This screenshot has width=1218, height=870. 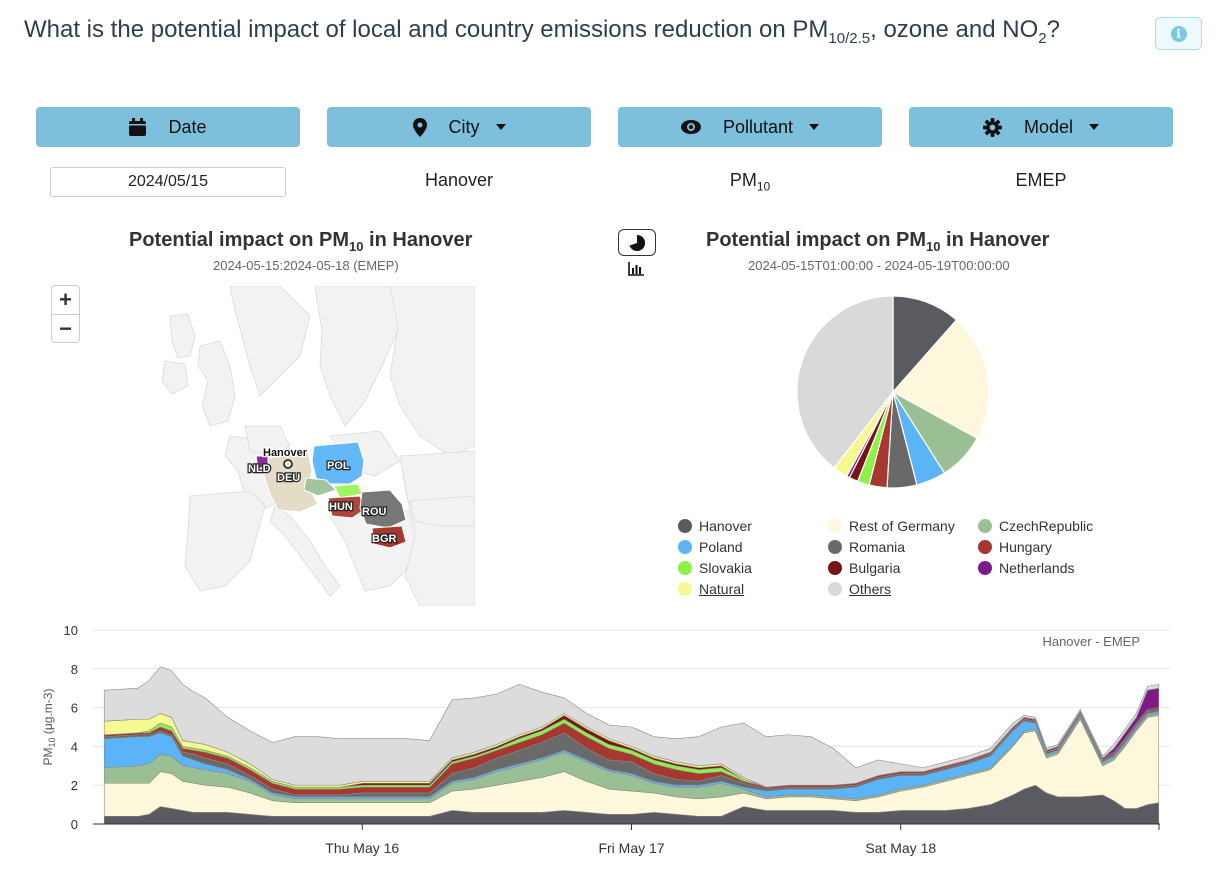 What do you see at coordinates (341, 507) in the screenshot?
I see `map-label-hun: HUN` at bounding box center [341, 507].